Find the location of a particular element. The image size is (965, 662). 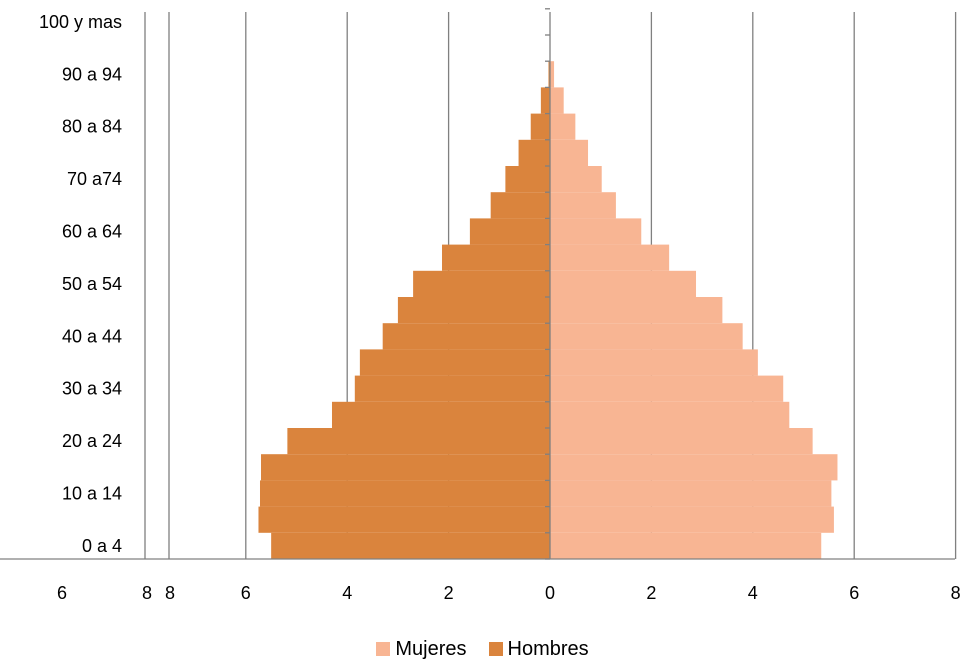

y-tick-label: 70 a74 is located at coordinates (94, 179).